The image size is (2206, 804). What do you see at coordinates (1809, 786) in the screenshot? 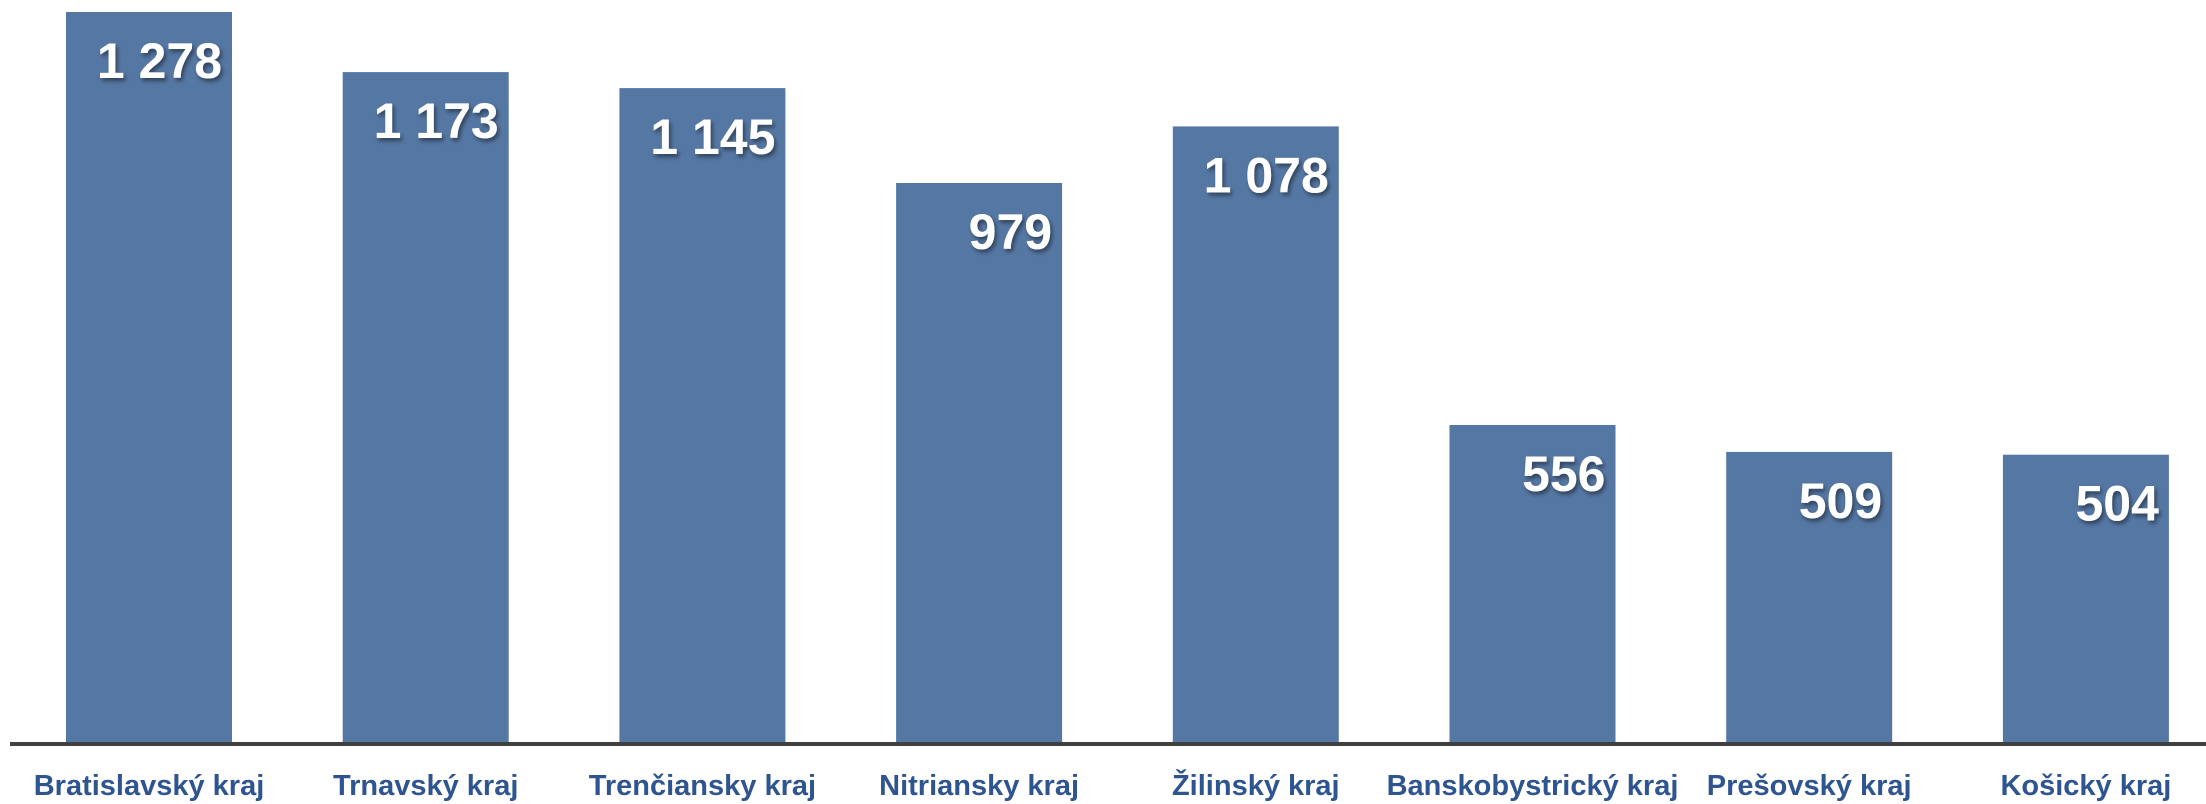
I see `category-label-6: Prešovský kraj` at bounding box center [1809, 786].